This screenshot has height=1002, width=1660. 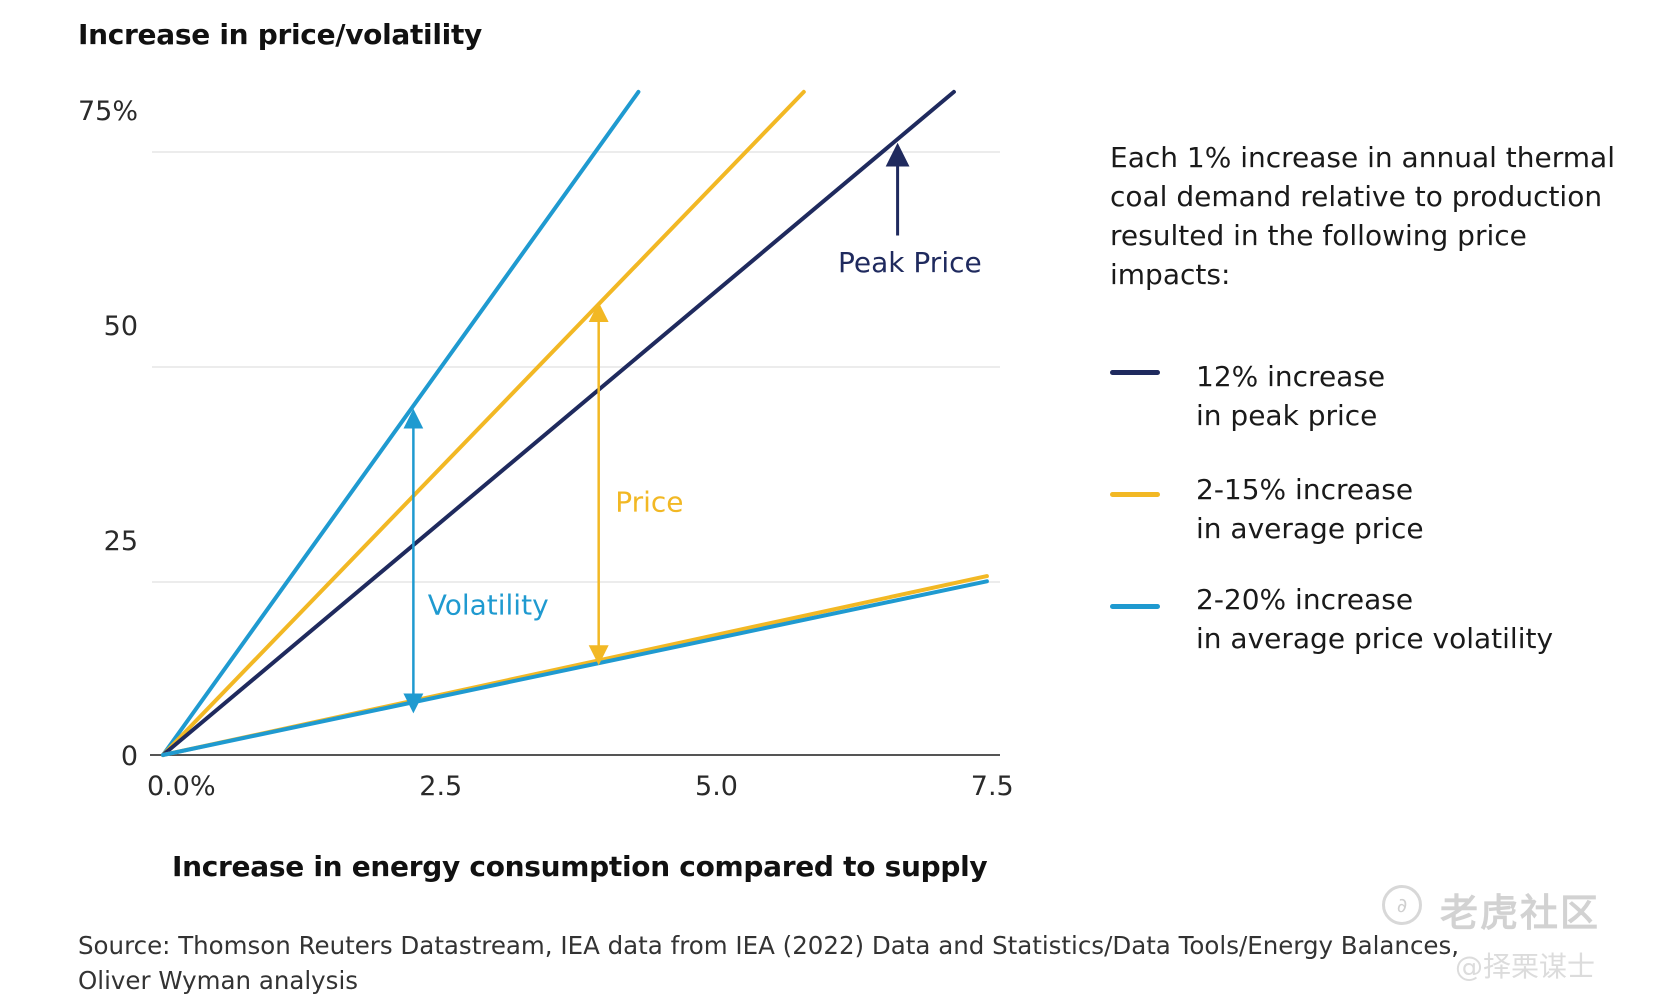 I want to click on legend-label-line2: in average price volatility, so click(x=1375, y=638).